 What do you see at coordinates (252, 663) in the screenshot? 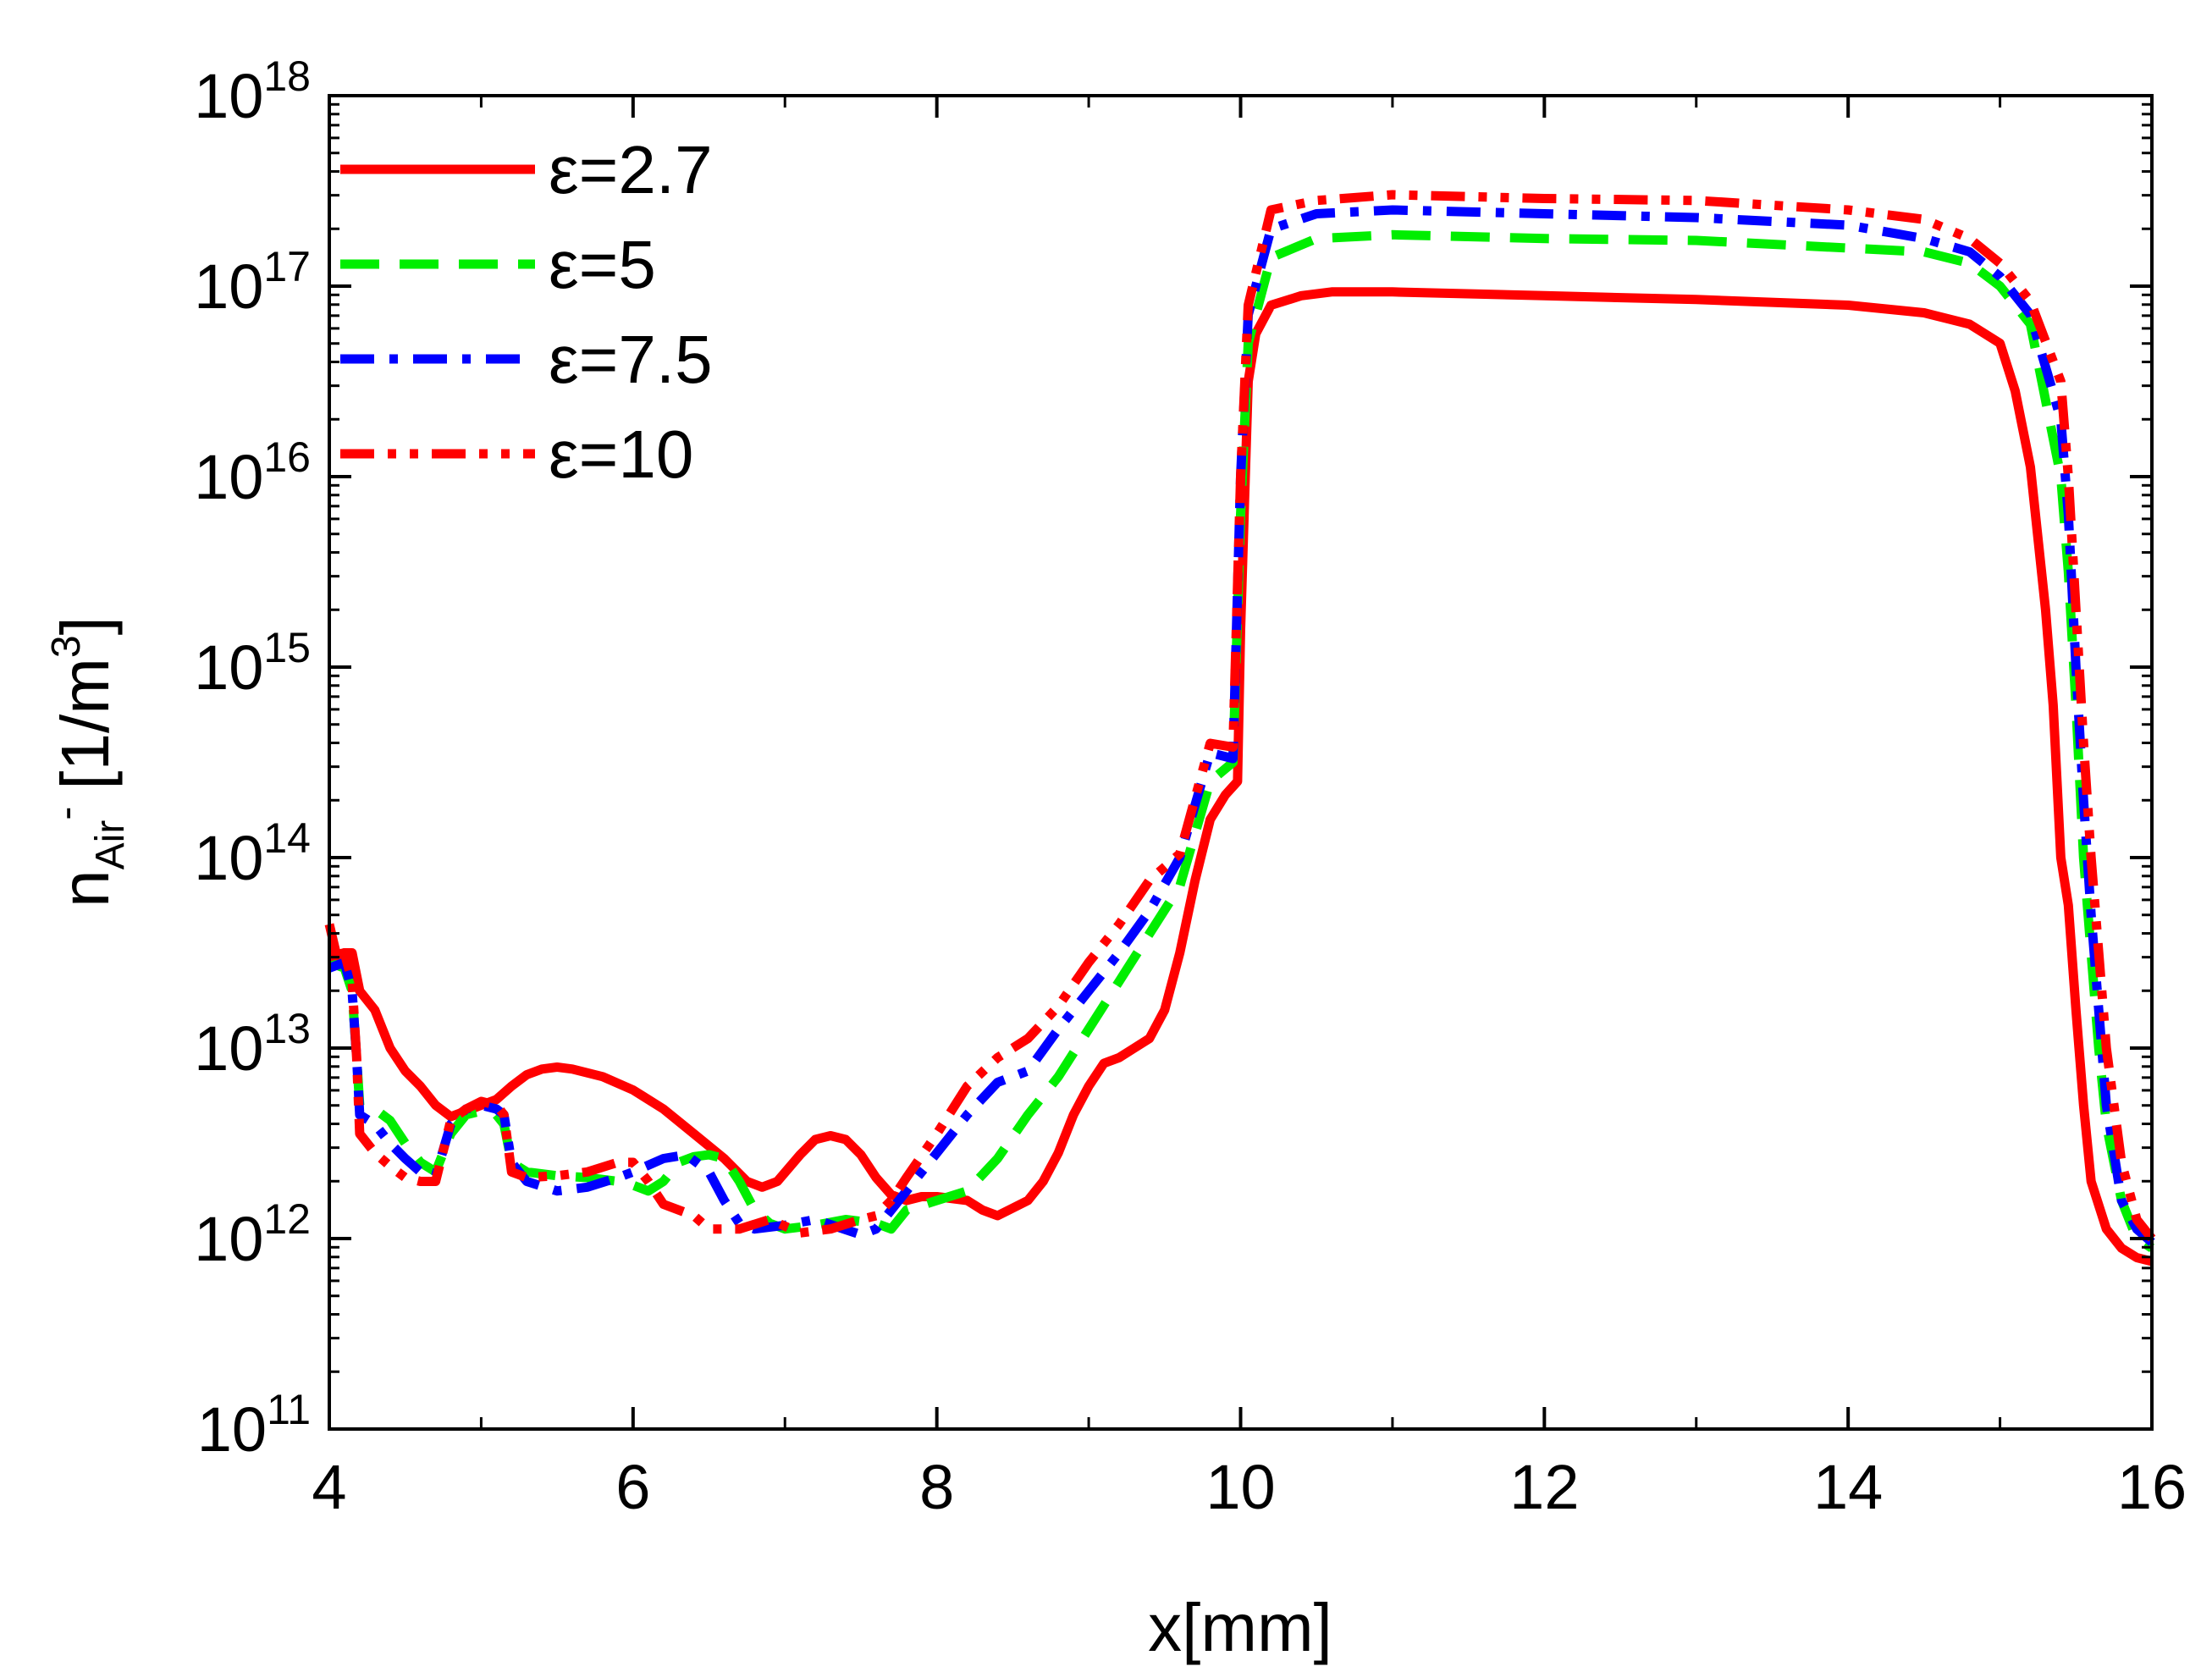
I see `y-tick-label: 1015` at bounding box center [252, 663].